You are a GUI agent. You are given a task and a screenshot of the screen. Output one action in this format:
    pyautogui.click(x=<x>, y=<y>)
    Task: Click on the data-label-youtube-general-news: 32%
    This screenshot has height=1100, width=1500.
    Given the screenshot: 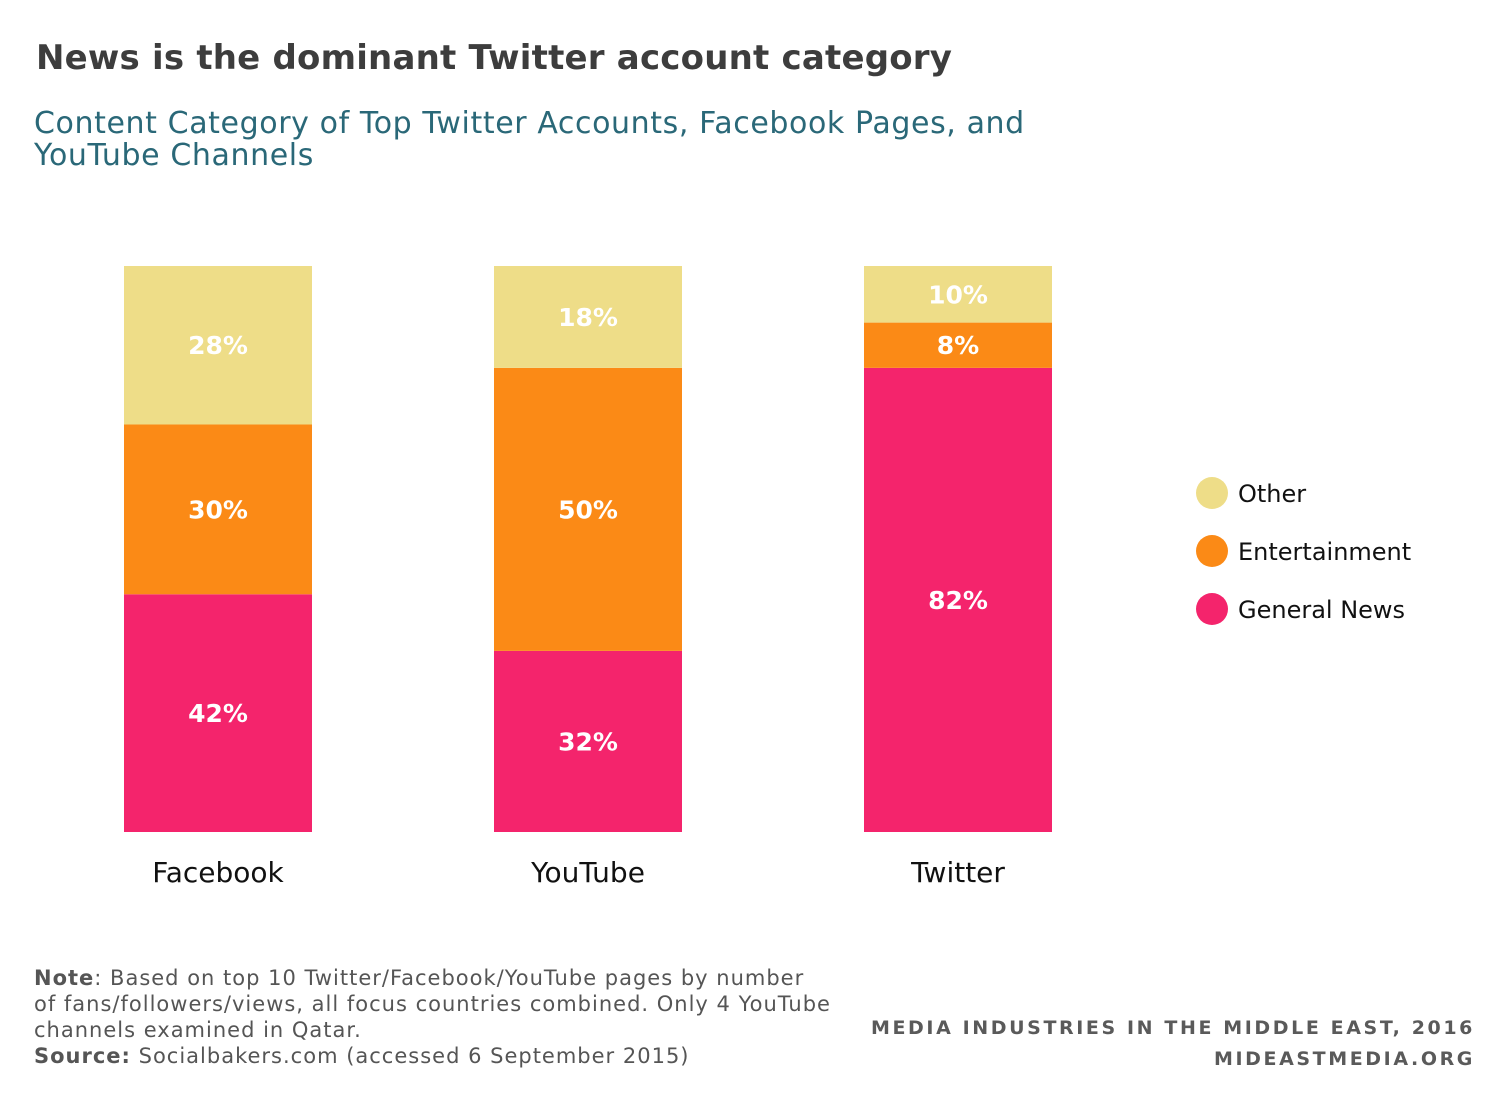 What is the action you would take?
    pyautogui.click(x=588, y=741)
    